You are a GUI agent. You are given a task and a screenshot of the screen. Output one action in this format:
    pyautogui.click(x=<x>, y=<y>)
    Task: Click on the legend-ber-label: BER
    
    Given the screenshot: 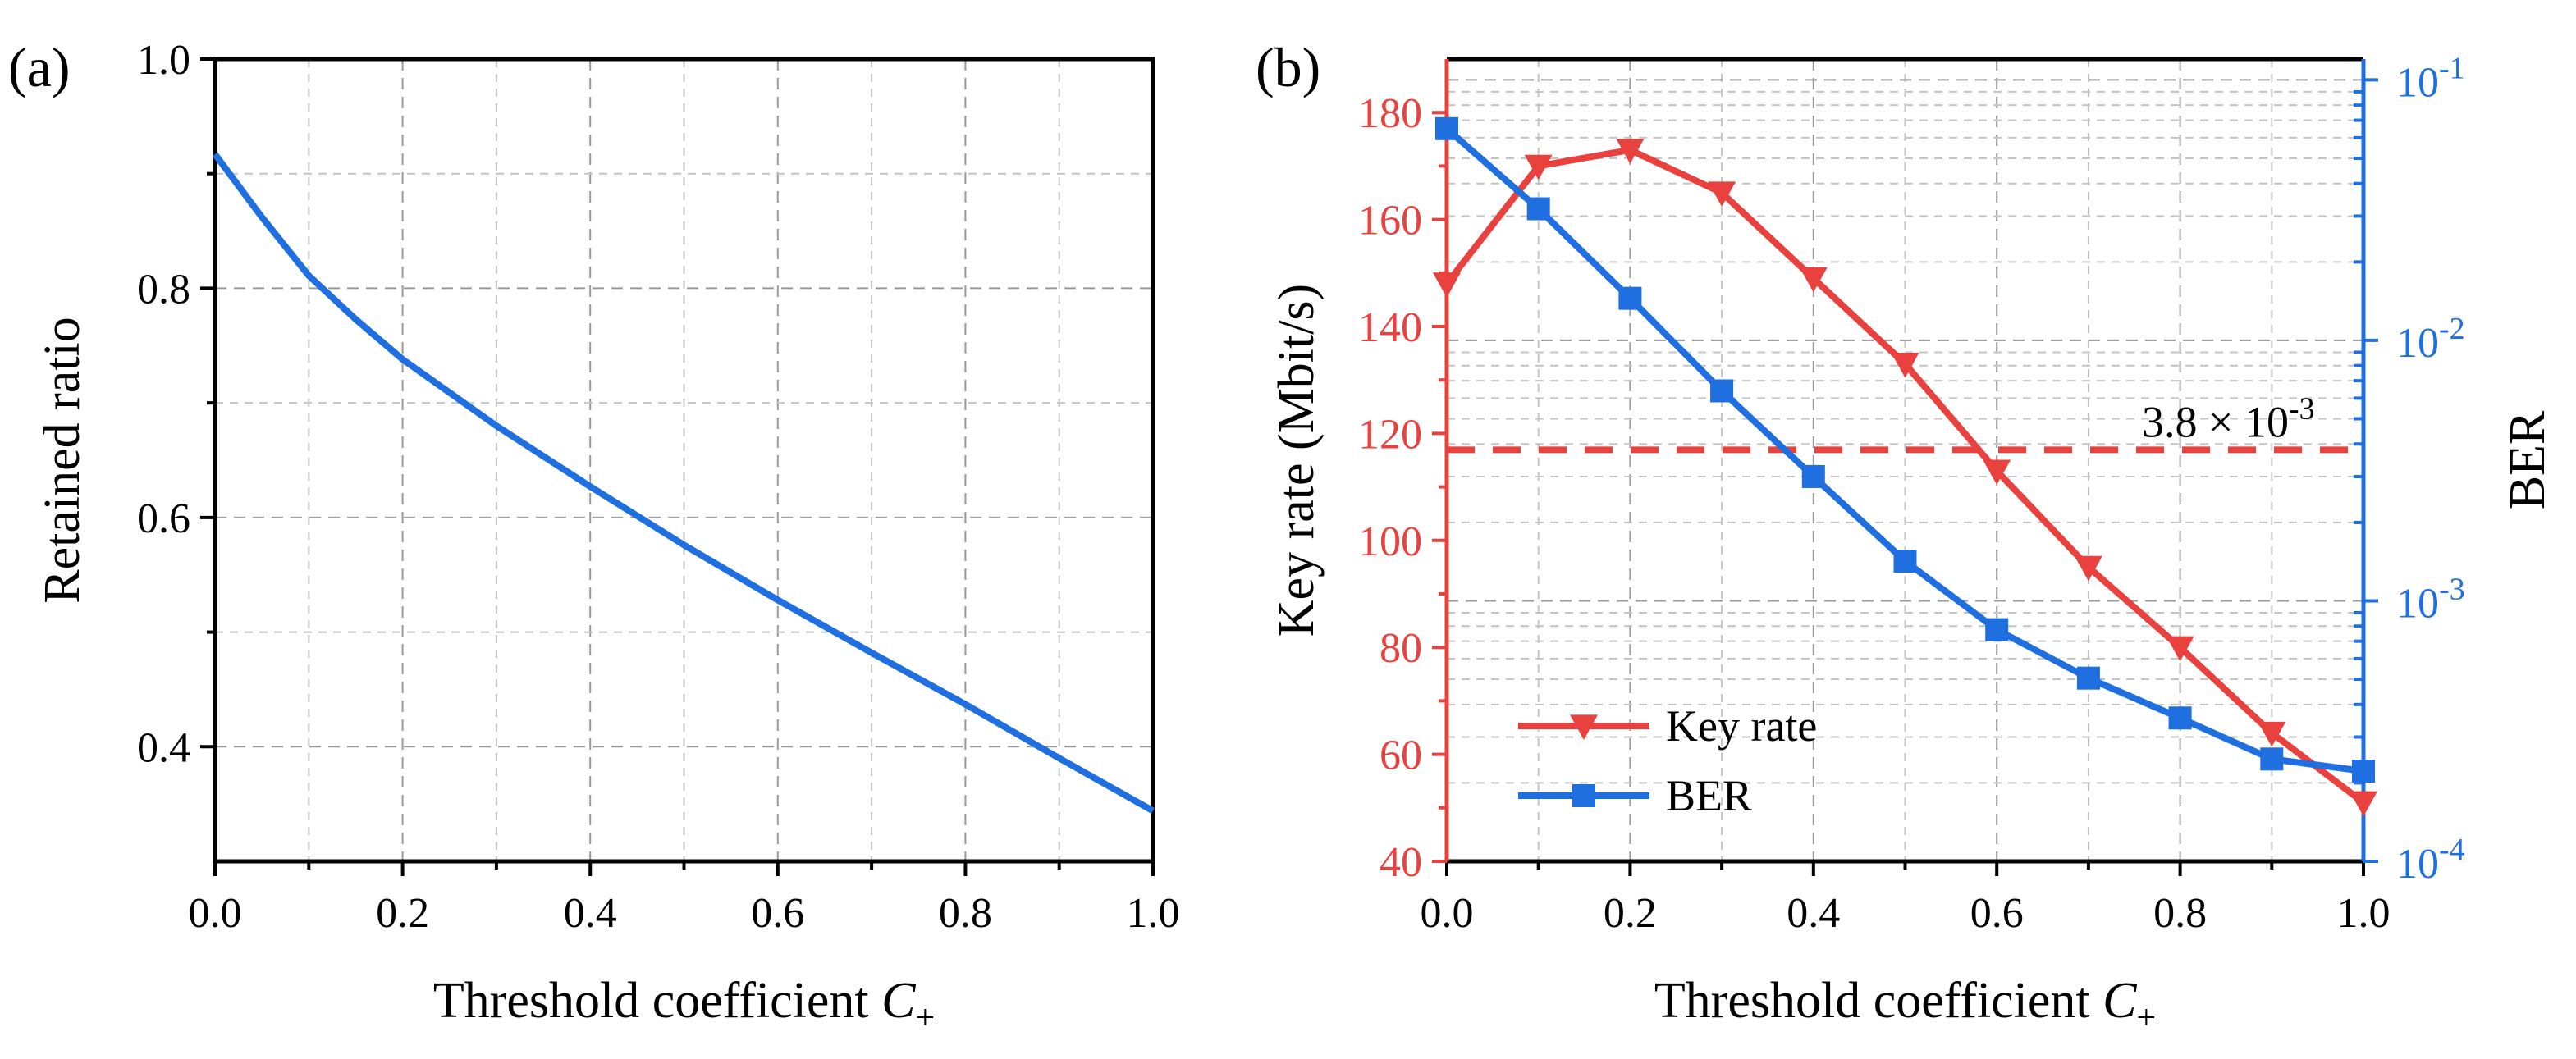 What is the action you would take?
    pyautogui.click(x=1709, y=795)
    